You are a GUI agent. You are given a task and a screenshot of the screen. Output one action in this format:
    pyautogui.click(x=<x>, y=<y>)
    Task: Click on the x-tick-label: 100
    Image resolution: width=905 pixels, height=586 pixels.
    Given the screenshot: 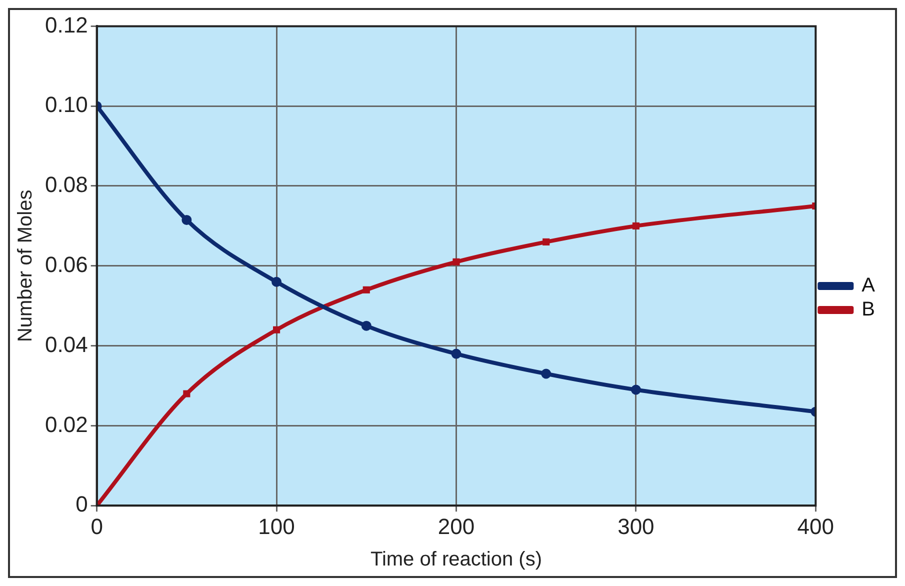 What is the action you would take?
    pyautogui.click(x=276, y=526)
    